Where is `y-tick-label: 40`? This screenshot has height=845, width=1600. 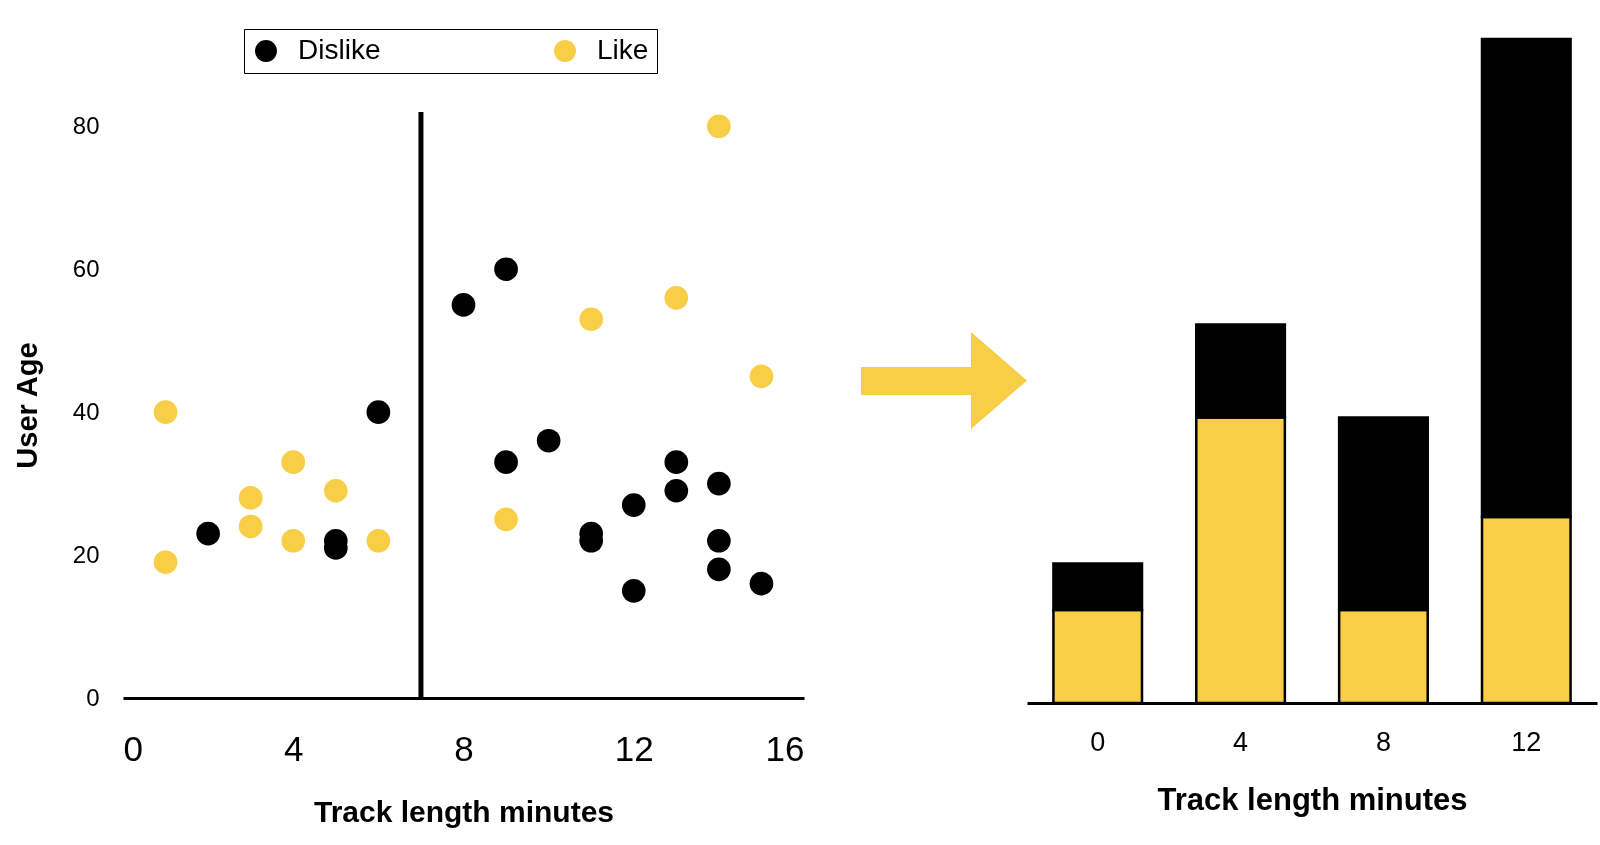 y-tick-label: 40 is located at coordinates (86, 411).